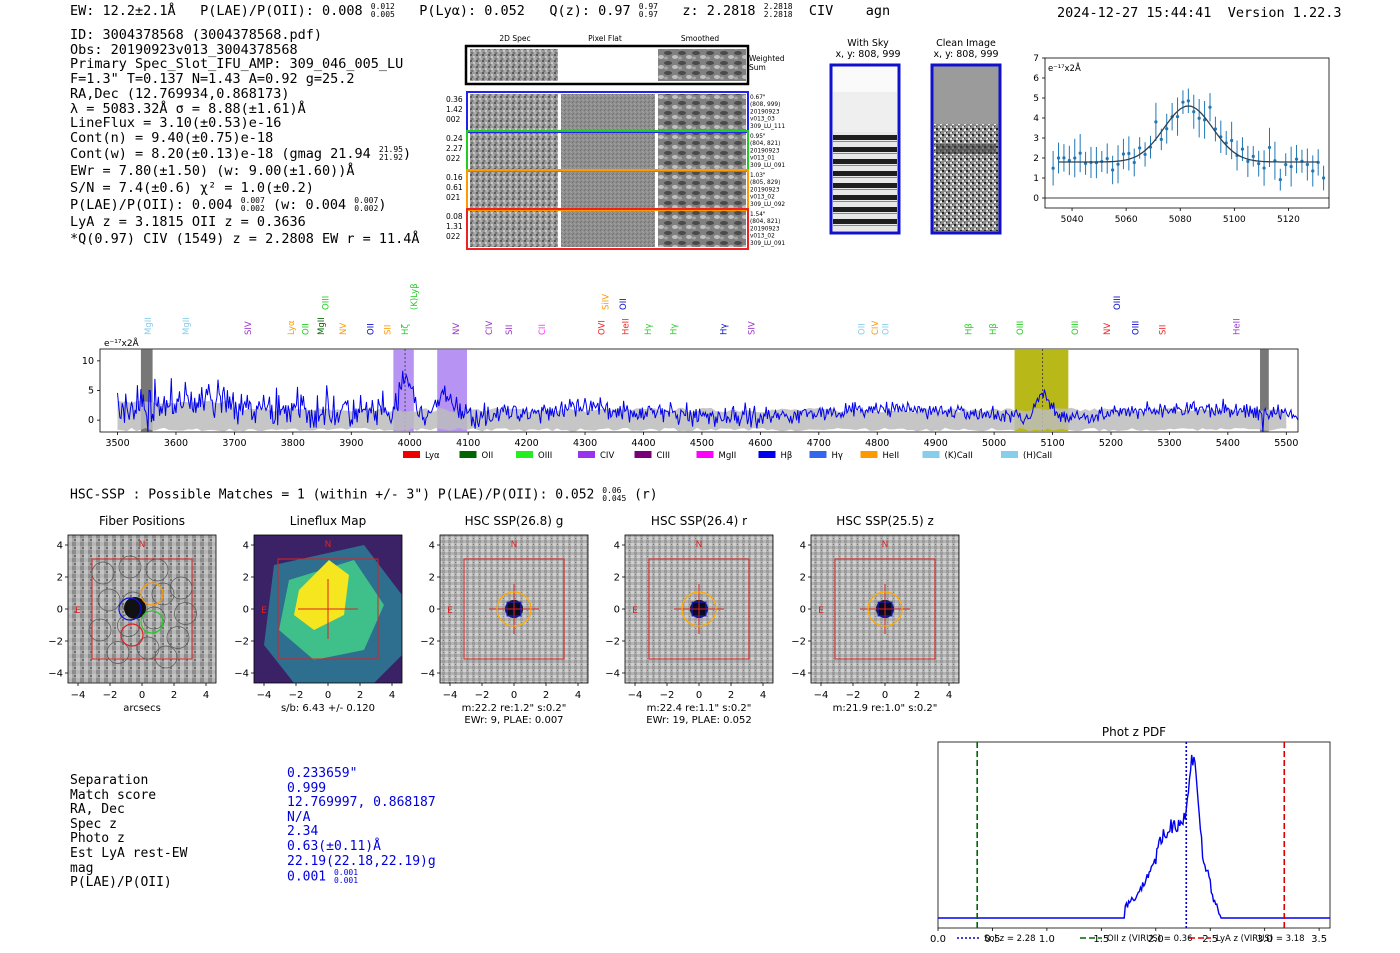  I want to click on stamp-row-right-label: v013_01, so click(762, 159).